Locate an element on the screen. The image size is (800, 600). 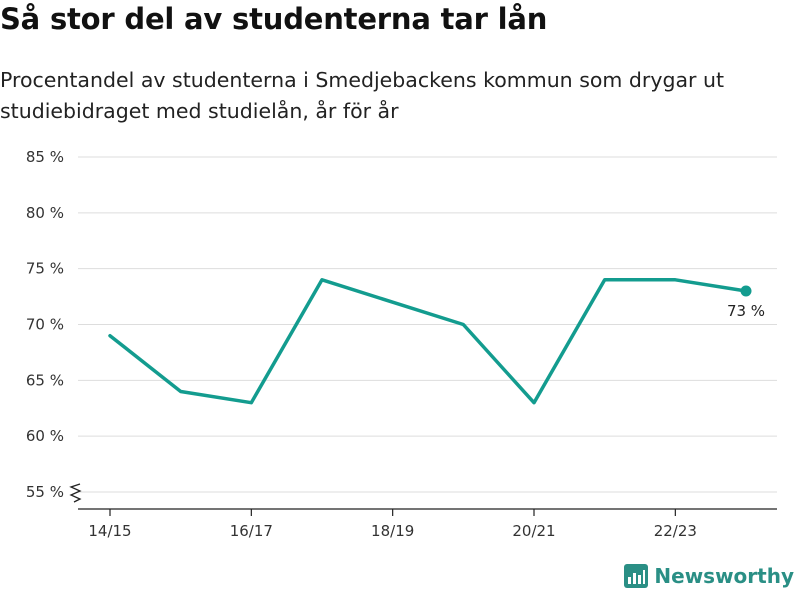
y-tick-label: 70 % is located at coordinates (45, 325).